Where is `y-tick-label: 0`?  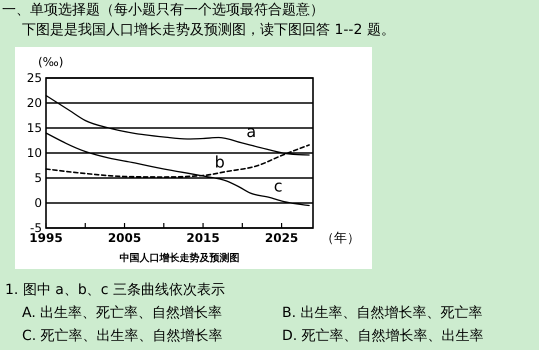
y-tick-label: 0 is located at coordinates (38, 203).